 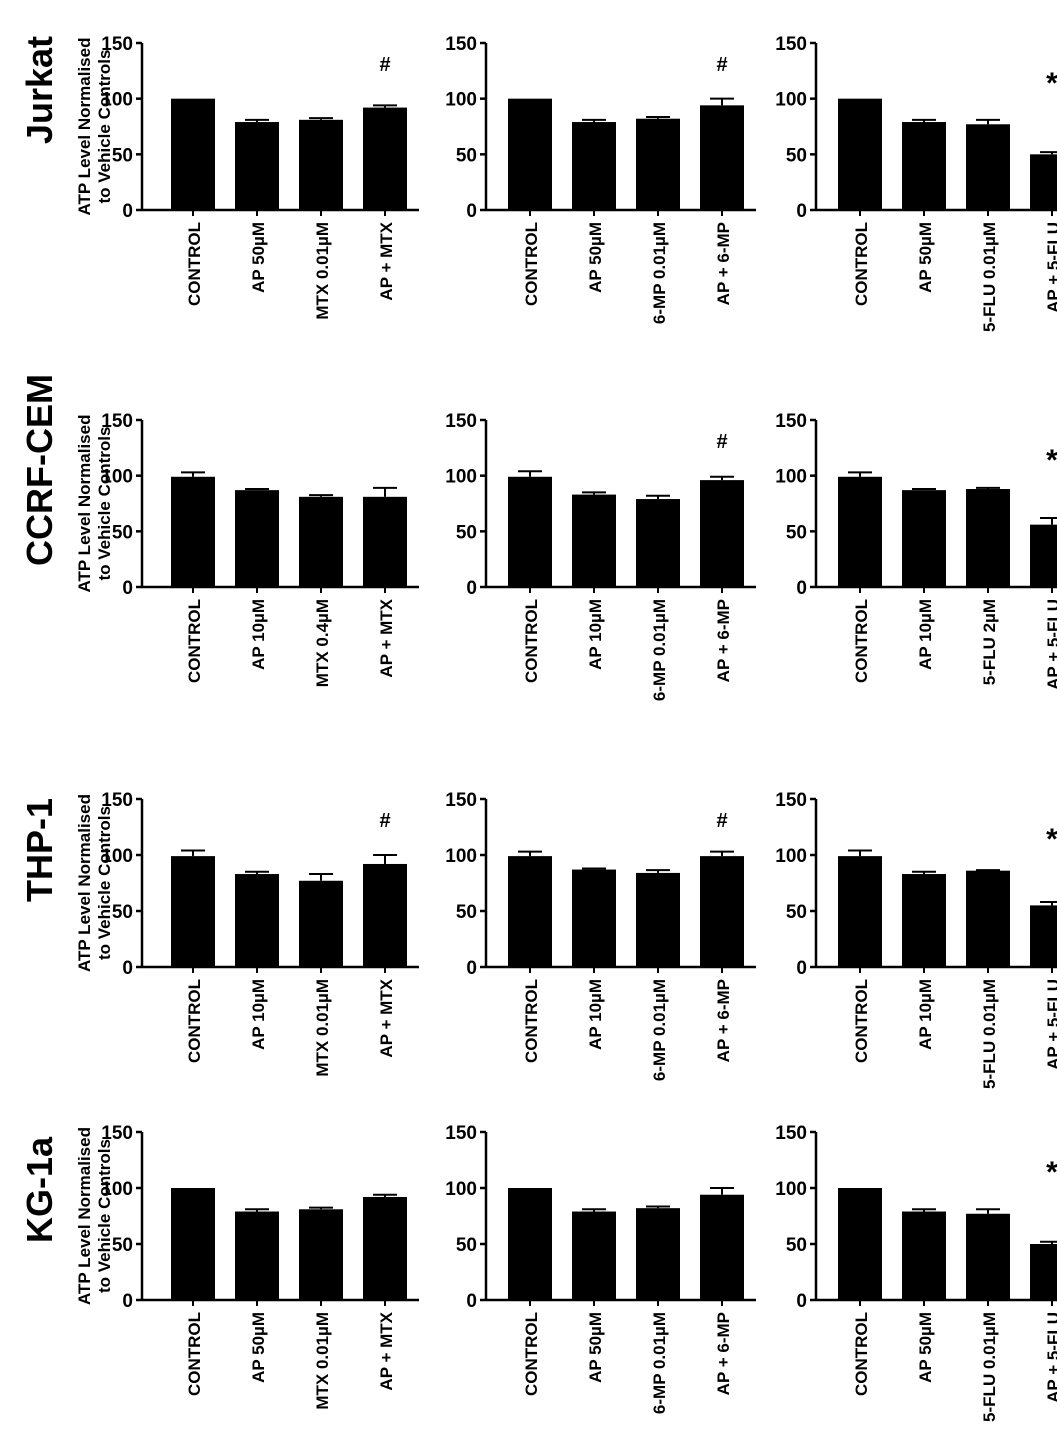 I want to click on row-label-kg-1a: KG-1a, so click(x=39, y=1189).